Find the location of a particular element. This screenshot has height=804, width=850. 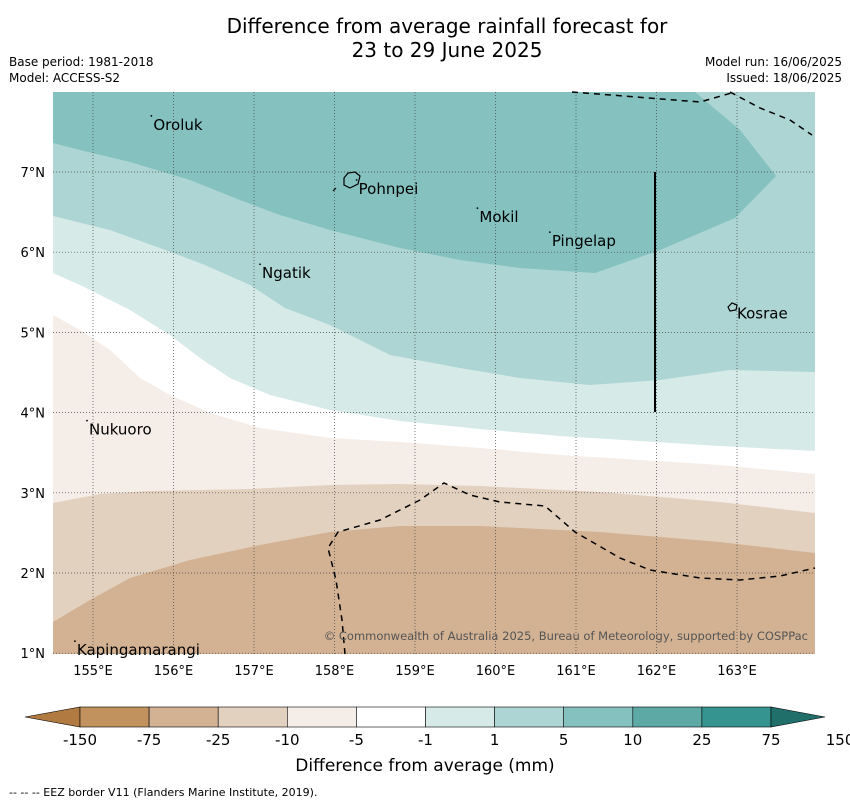

place-nukuoro: Nukuoro is located at coordinates (119, 429).